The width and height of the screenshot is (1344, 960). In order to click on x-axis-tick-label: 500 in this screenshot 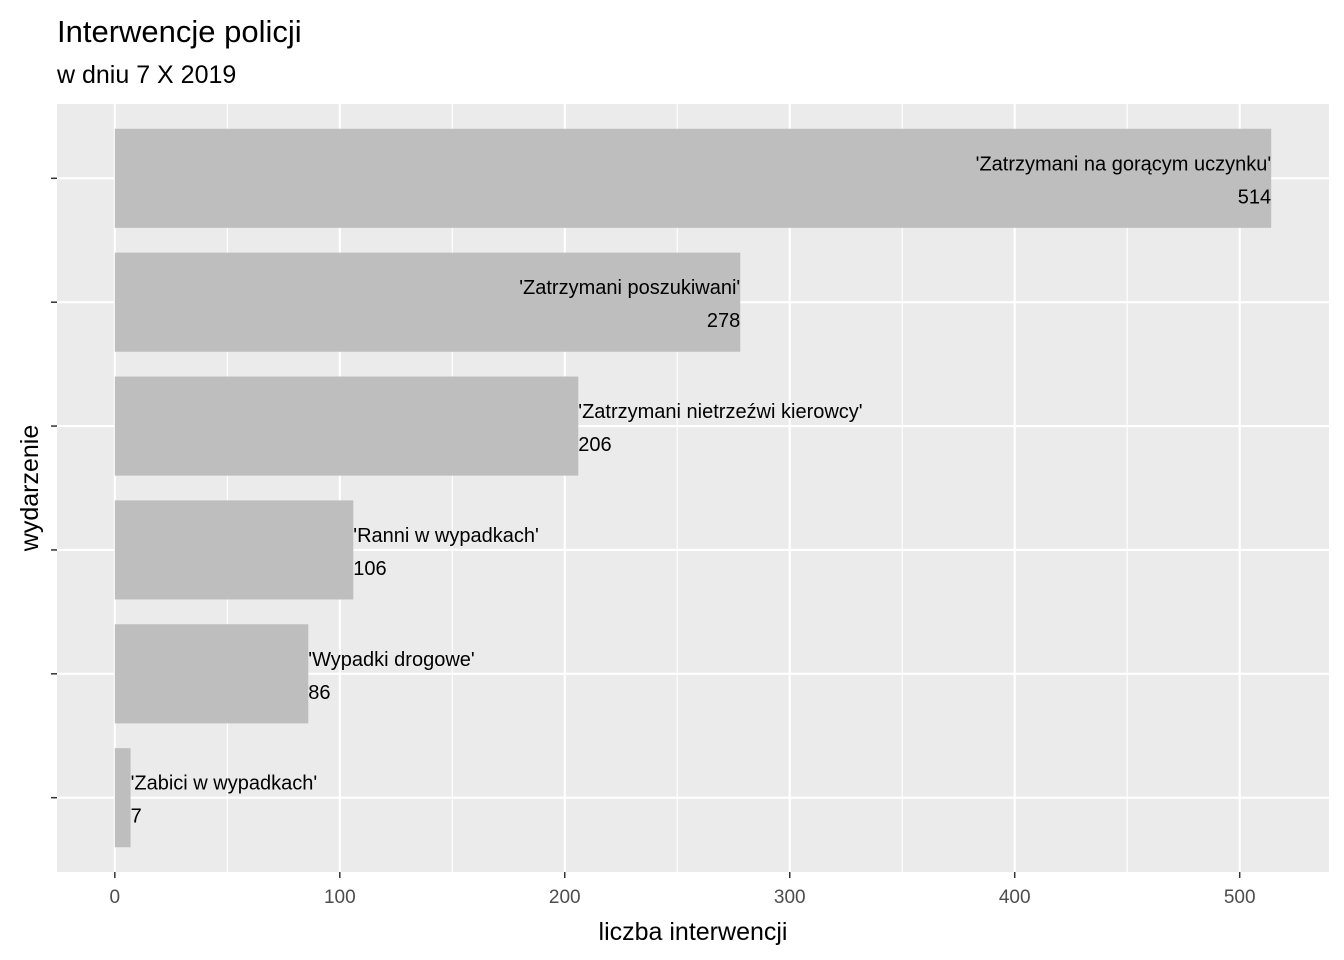, I will do `click(1240, 897)`.